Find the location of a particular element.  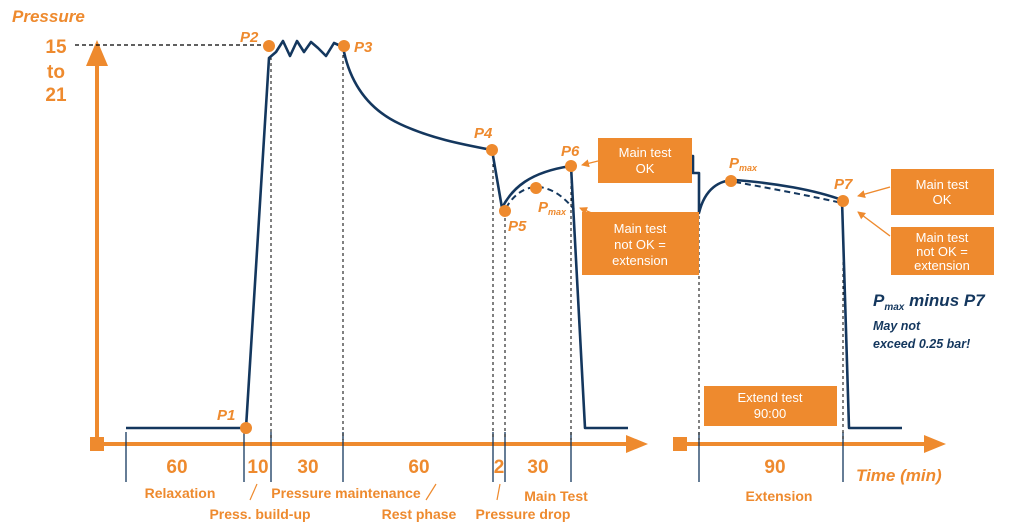

pmax1-sub: max is located at coordinates (557, 212).